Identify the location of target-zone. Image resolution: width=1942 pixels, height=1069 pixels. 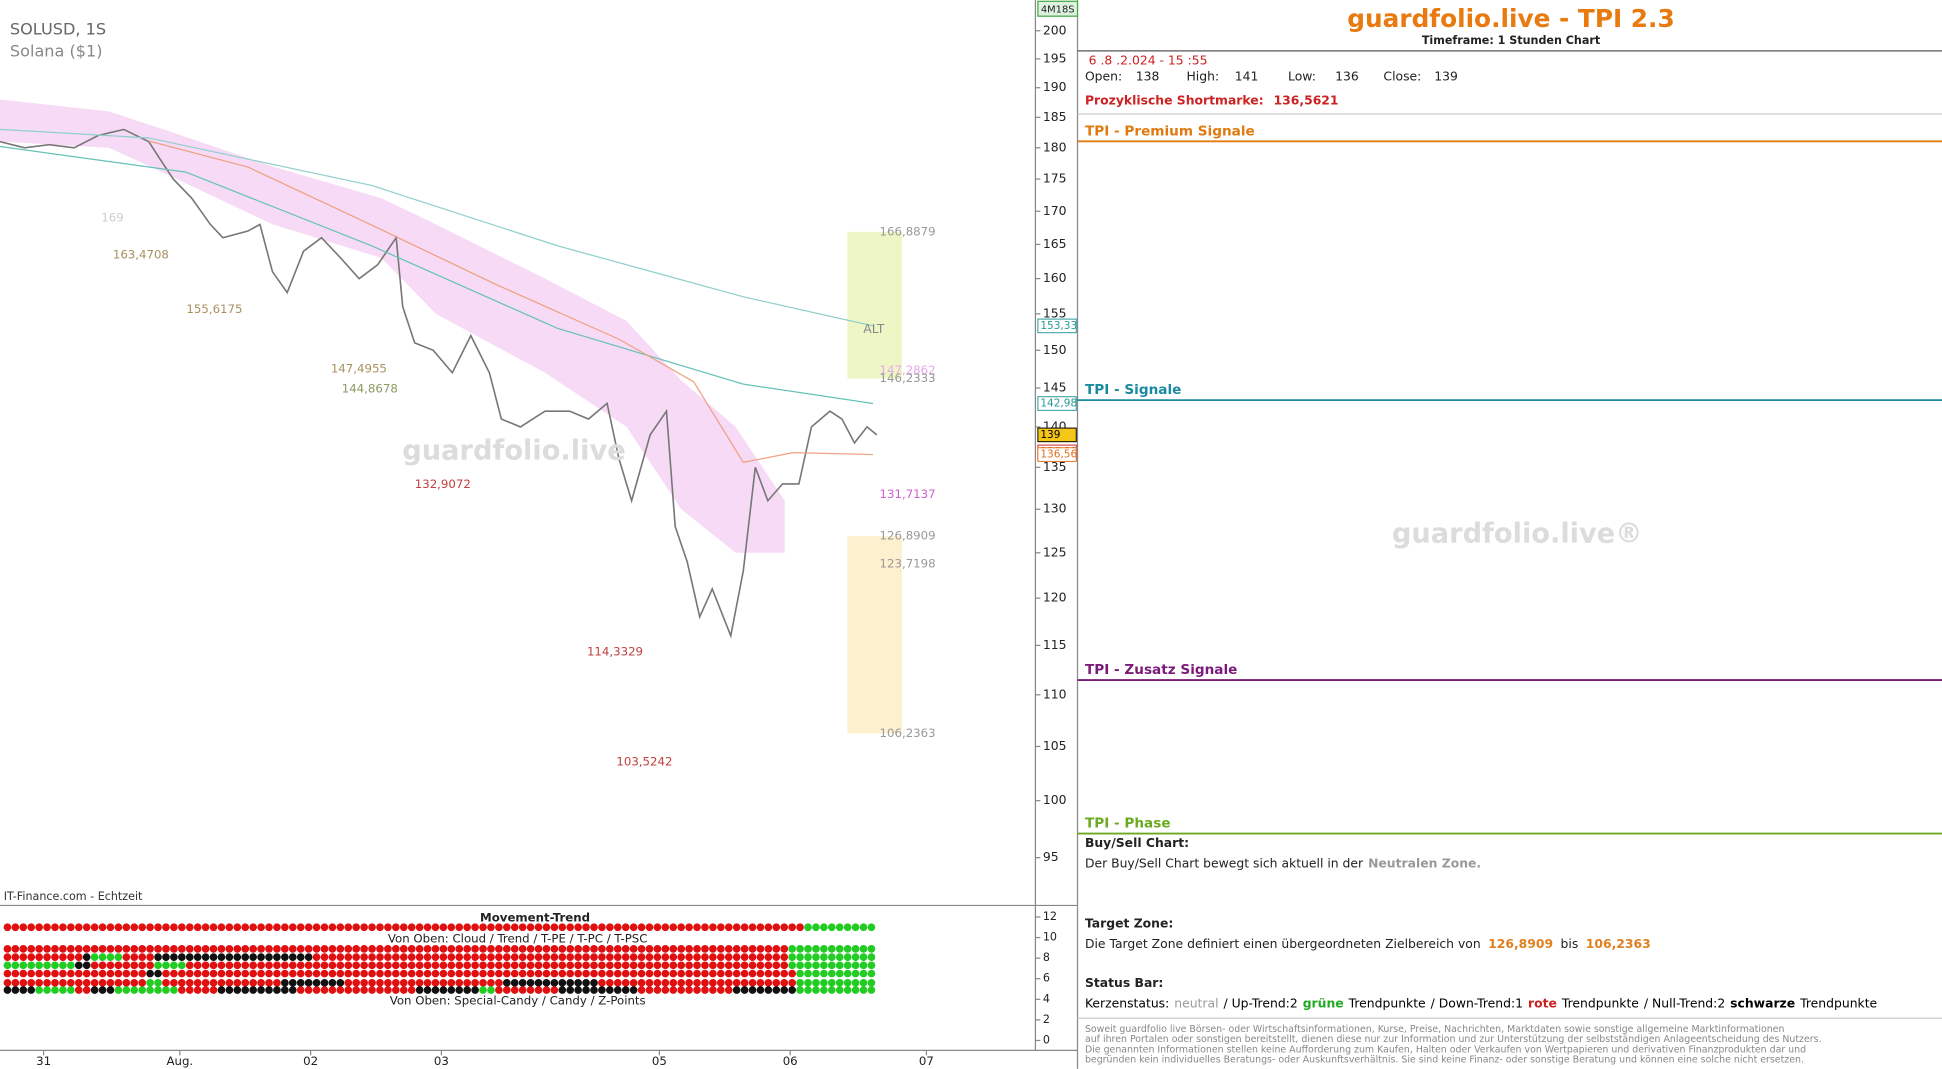
(874, 635).